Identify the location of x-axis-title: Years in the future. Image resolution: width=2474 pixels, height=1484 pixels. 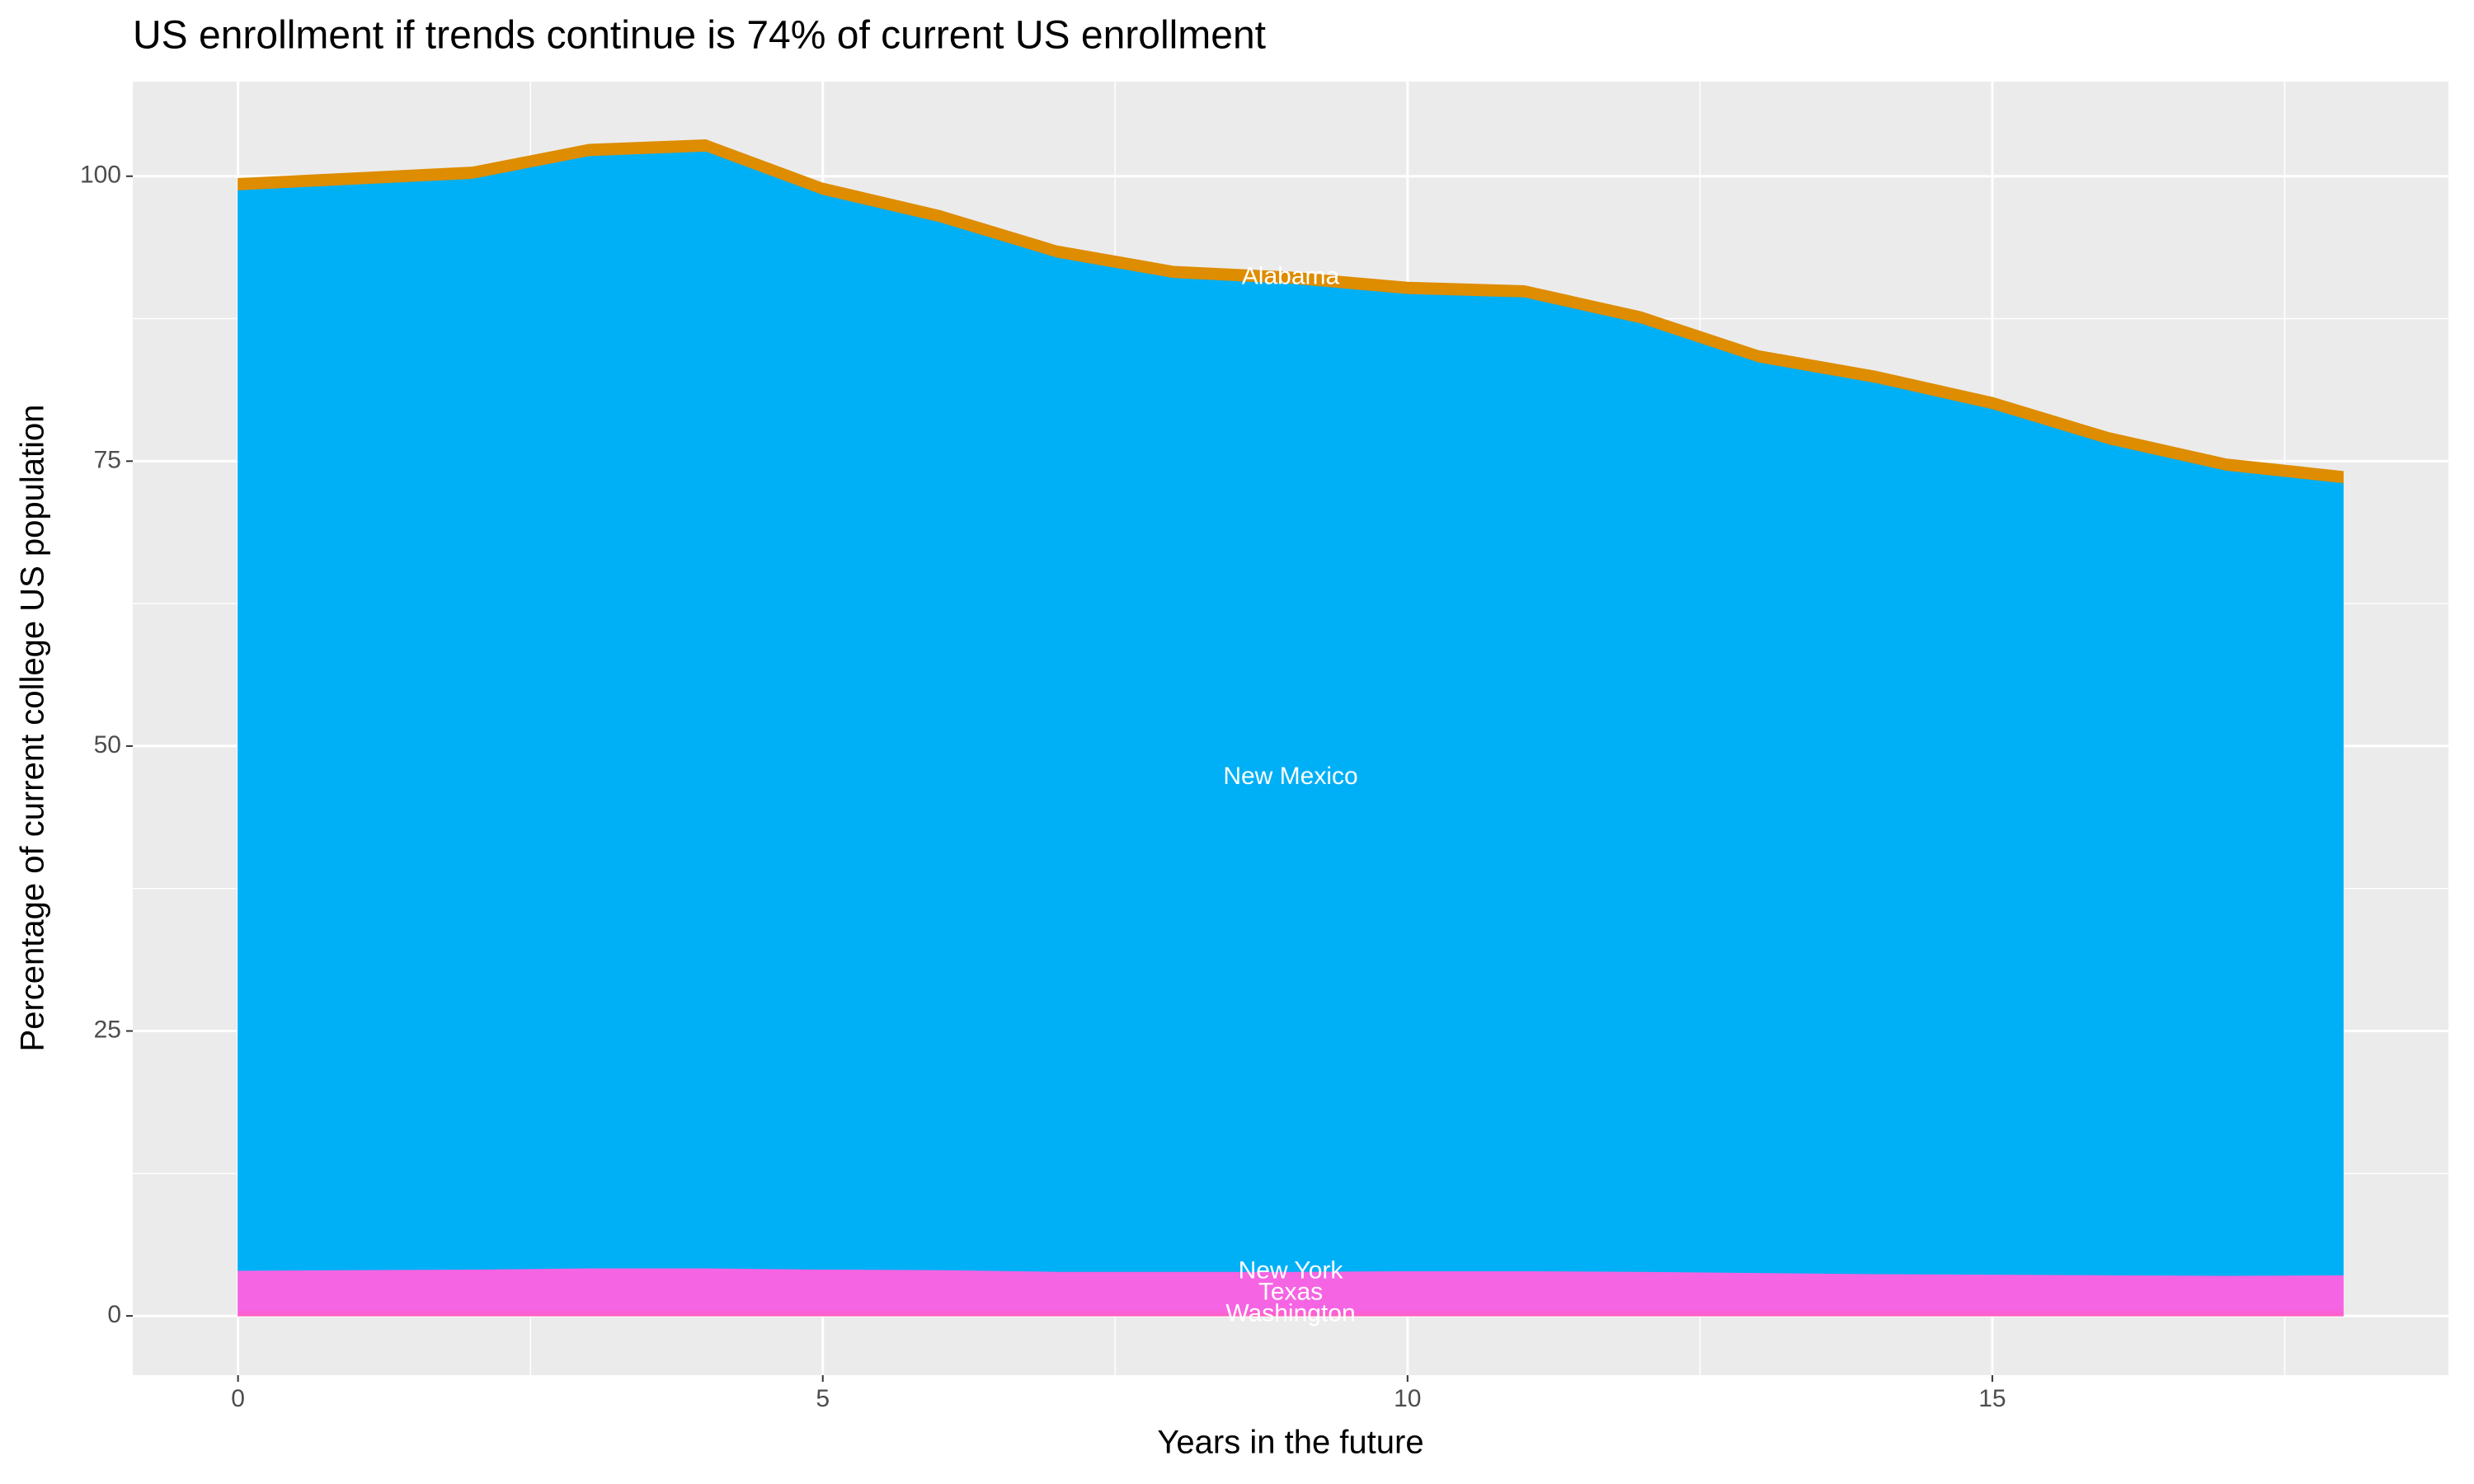
(1290, 1443).